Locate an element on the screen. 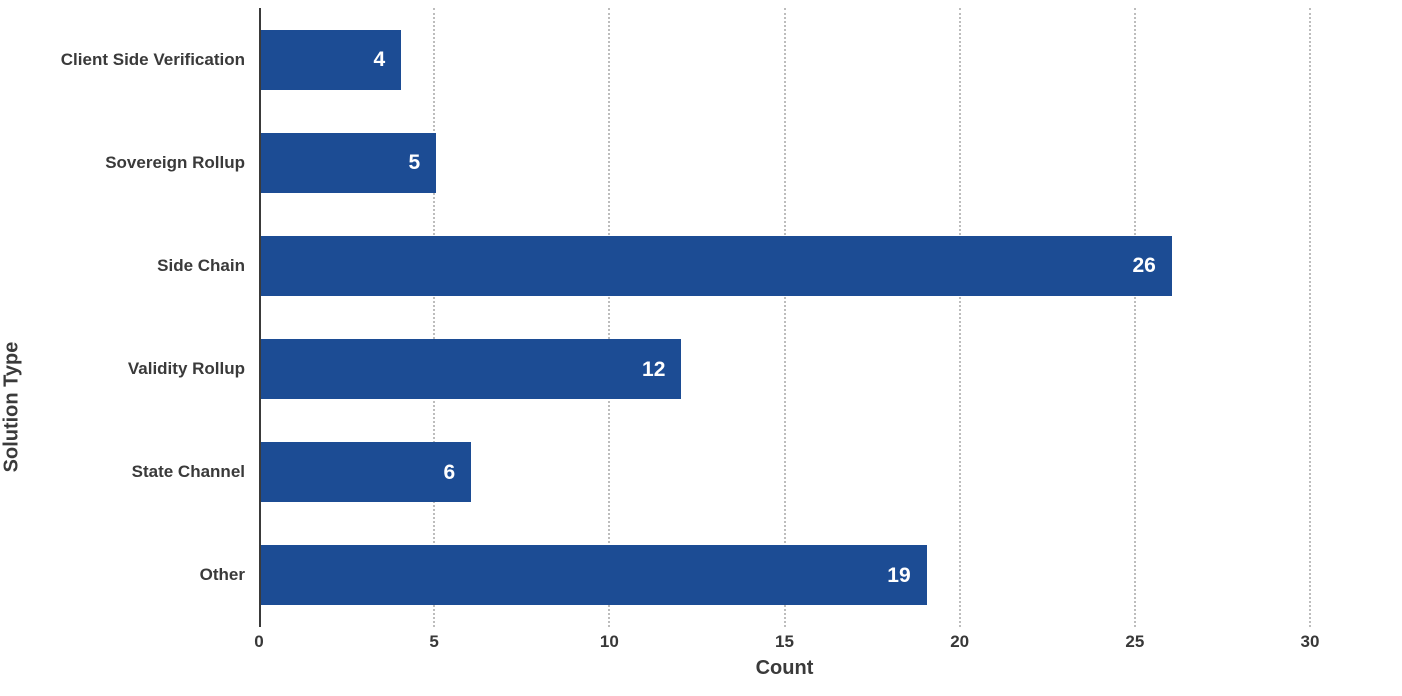 The image size is (1402, 696). bar-client-side-verification: 4 is located at coordinates (331, 59).